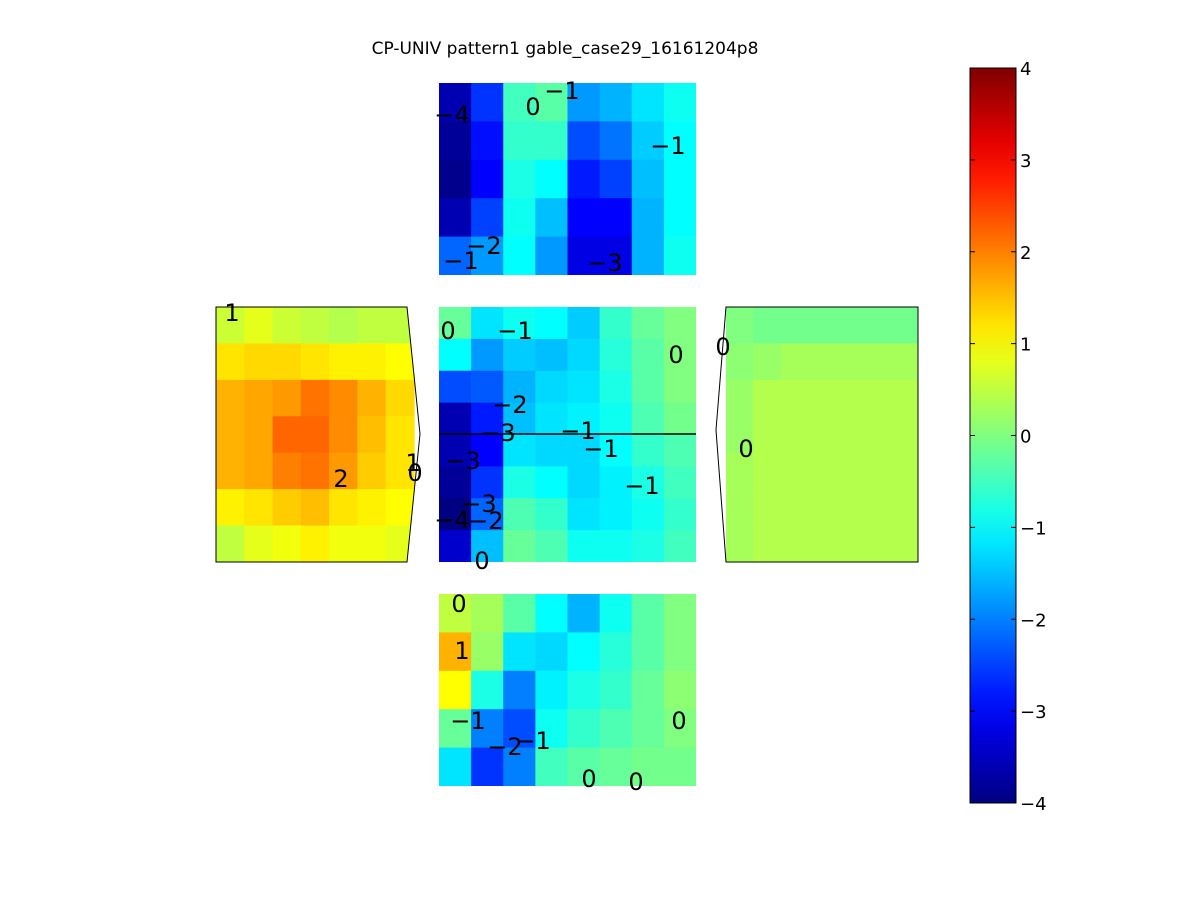 Image resolution: width=1201 pixels, height=901 pixels. Describe the element at coordinates (1008, 437) in the screenshot. I see `colorbar: 4 3 2 1 0 −1 −2 −3 −4` at that location.